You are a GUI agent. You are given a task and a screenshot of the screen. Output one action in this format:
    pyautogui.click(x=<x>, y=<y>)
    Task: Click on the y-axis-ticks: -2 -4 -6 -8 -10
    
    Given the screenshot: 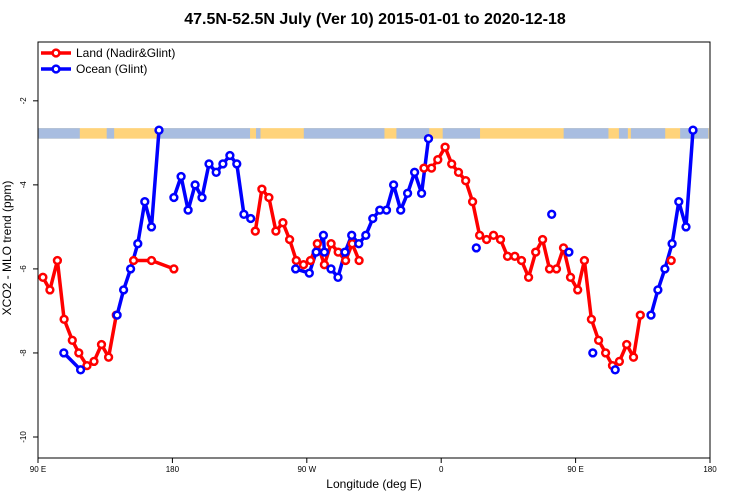 What is the action you would take?
    pyautogui.click(x=28, y=270)
    